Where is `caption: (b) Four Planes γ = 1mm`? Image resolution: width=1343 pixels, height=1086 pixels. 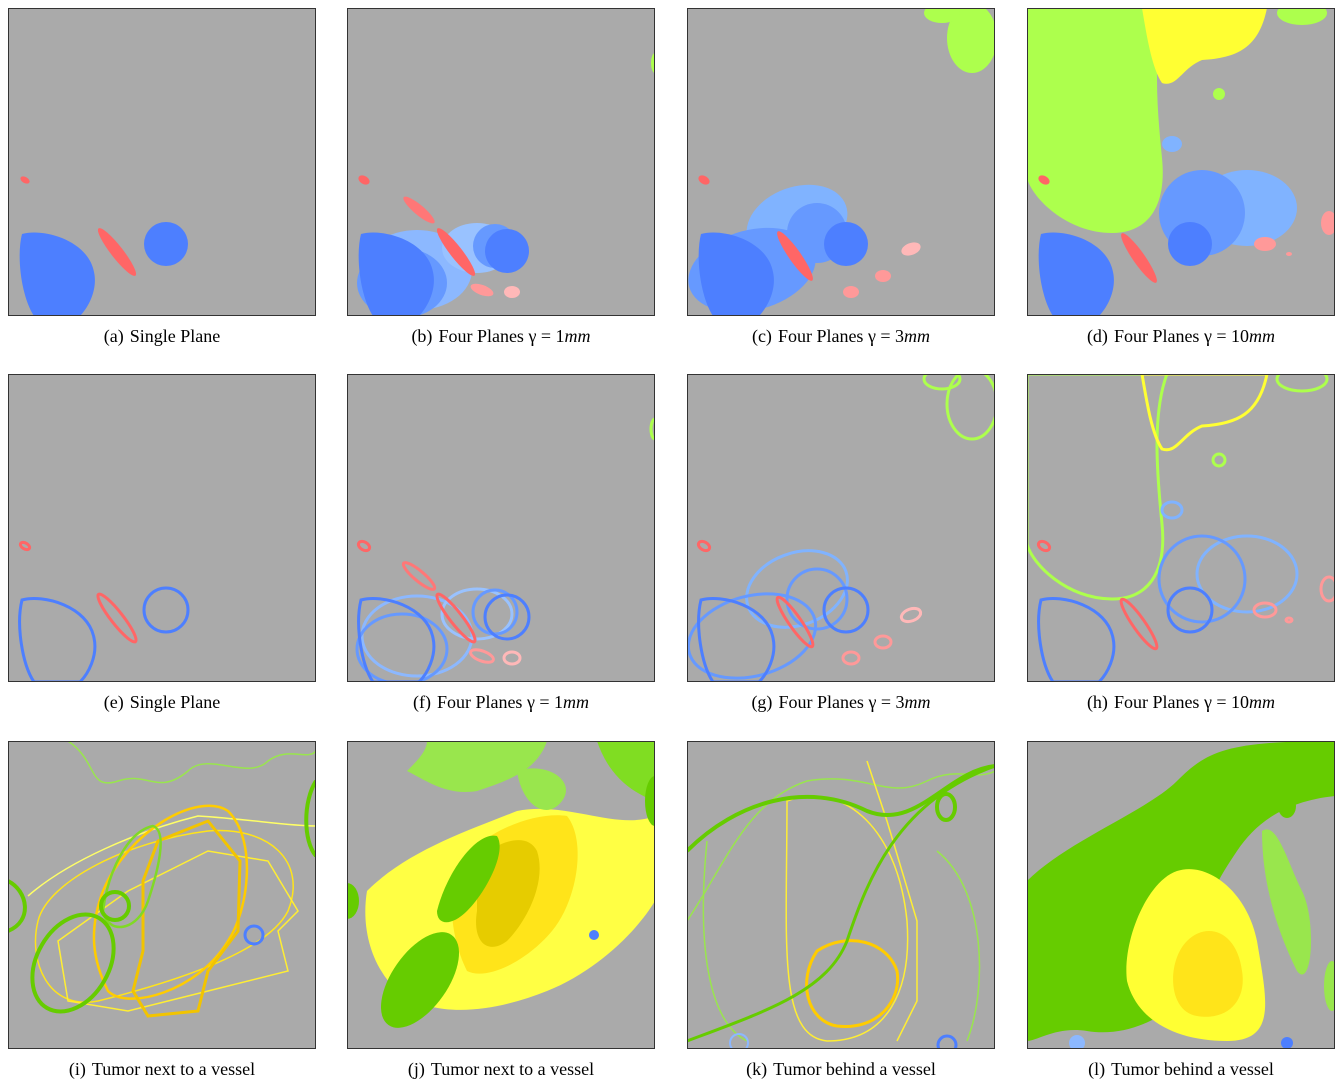
caption: (b) Four Planes γ = 1mm is located at coordinates (501, 336).